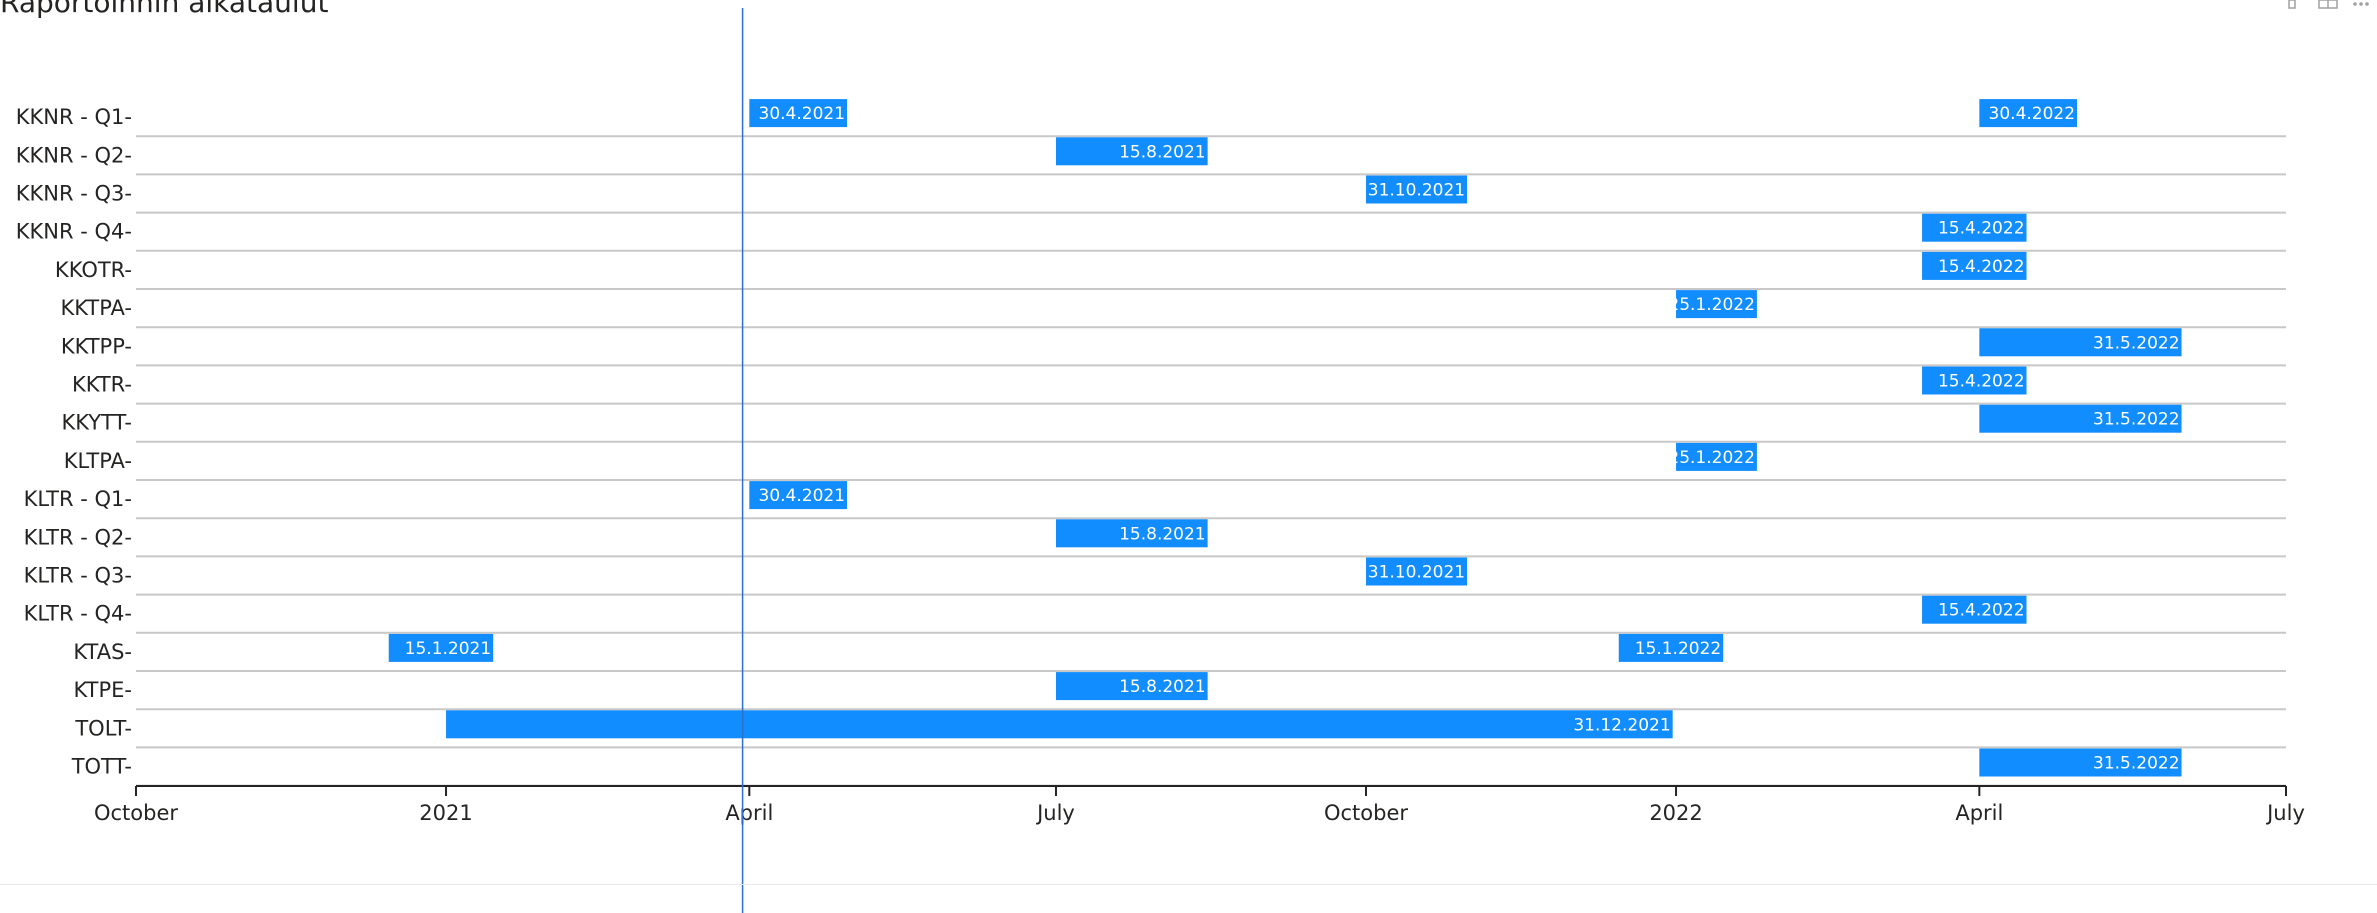 The image size is (2377, 913). I want to click on category-label: KKNR - Q3-, so click(74, 194).